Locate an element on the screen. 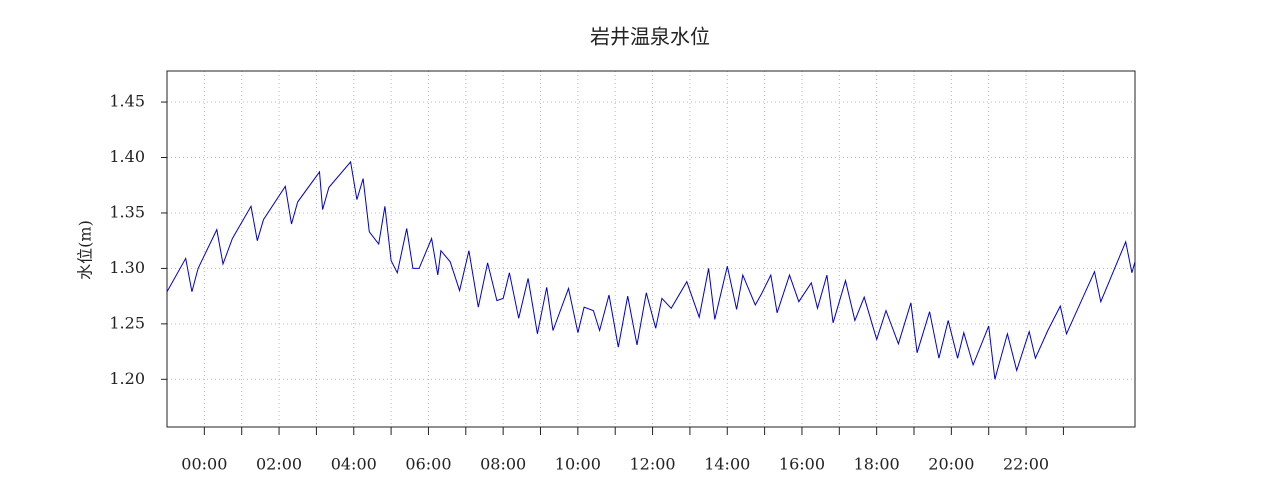 The height and width of the screenshot is (500, 1280). y-tick-label: 1.20 is located at coordinates (127, 378).